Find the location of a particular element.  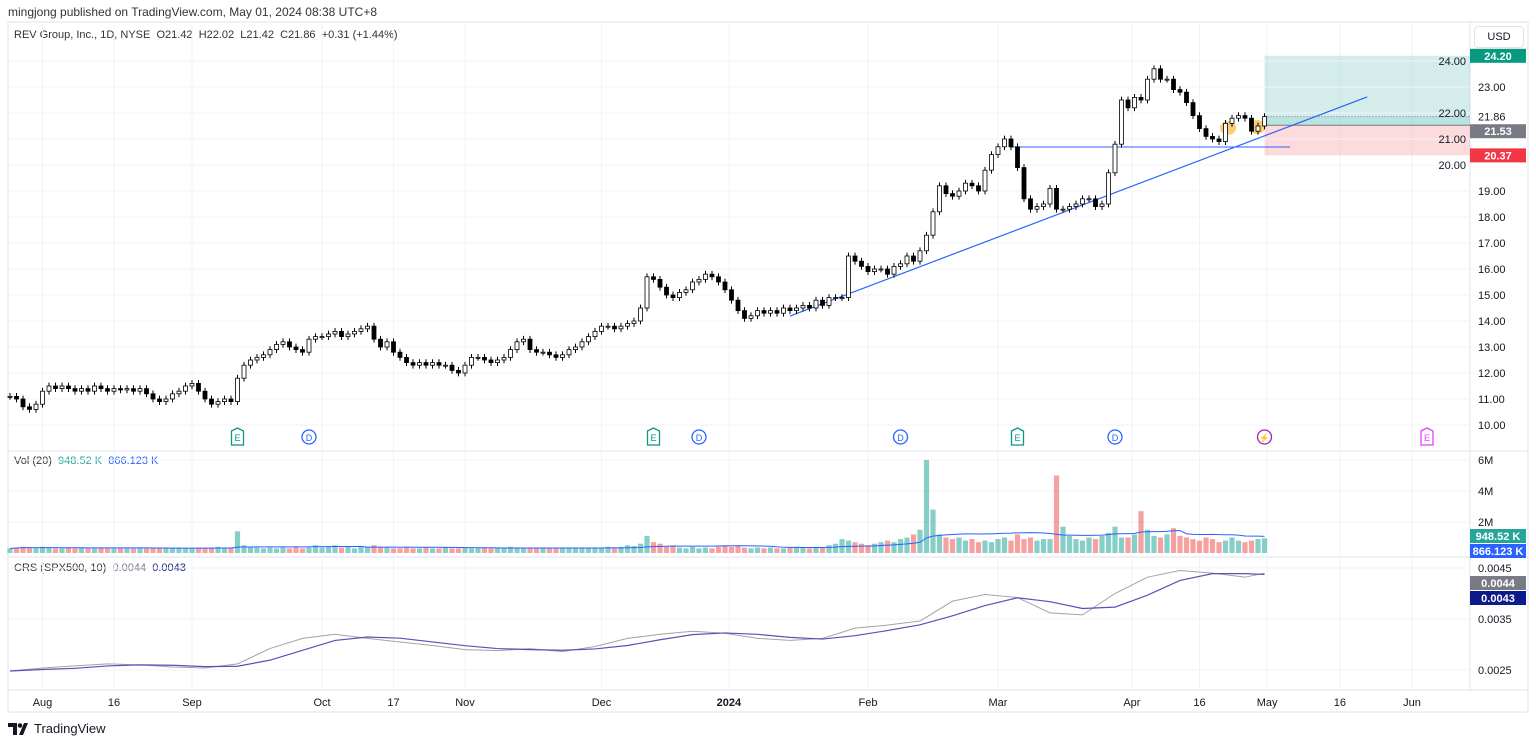

event-marker is located at coordinates (900, 437).